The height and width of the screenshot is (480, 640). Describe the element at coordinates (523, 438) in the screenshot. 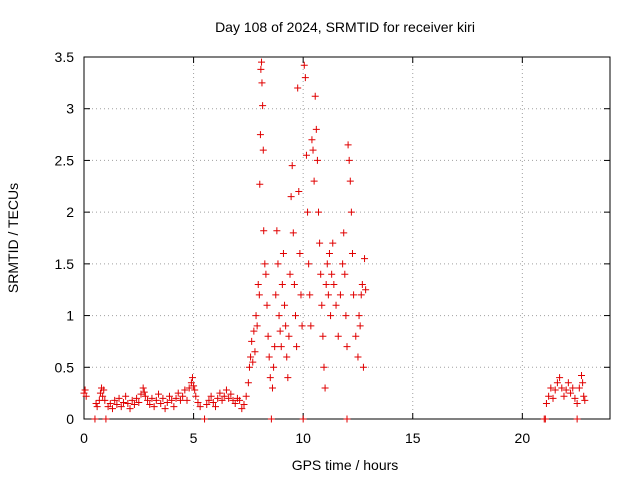

I see `x-tick-label: 20` at that location.